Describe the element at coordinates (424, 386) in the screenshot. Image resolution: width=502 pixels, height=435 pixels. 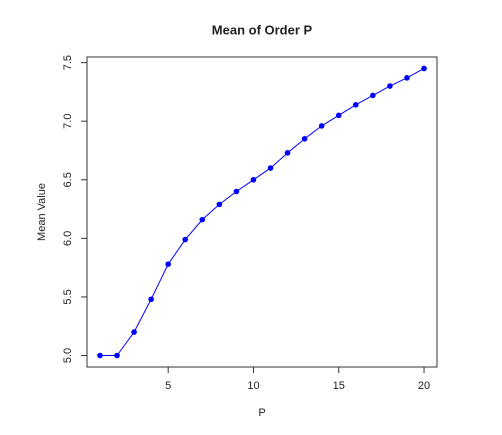
I see `x-tick-label: 20` at that location.